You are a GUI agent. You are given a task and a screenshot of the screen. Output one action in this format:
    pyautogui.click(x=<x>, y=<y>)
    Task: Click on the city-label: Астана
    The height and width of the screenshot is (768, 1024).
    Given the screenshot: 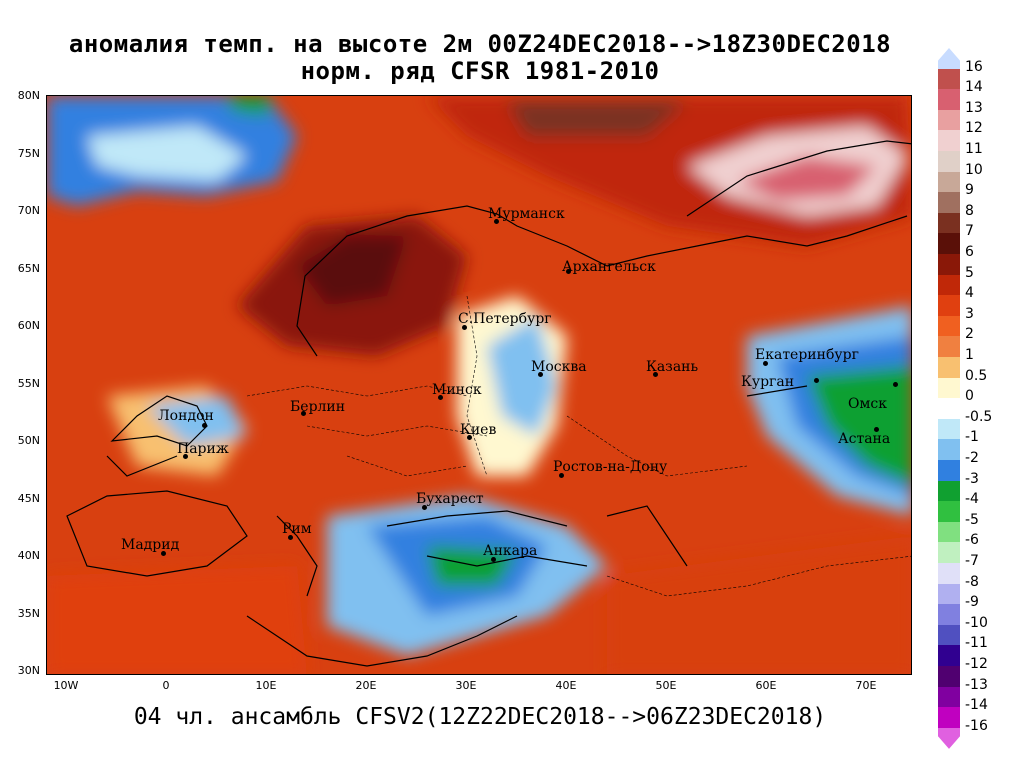 What is the action you would take?
    pyautogui.click(x=864, y=439)
    